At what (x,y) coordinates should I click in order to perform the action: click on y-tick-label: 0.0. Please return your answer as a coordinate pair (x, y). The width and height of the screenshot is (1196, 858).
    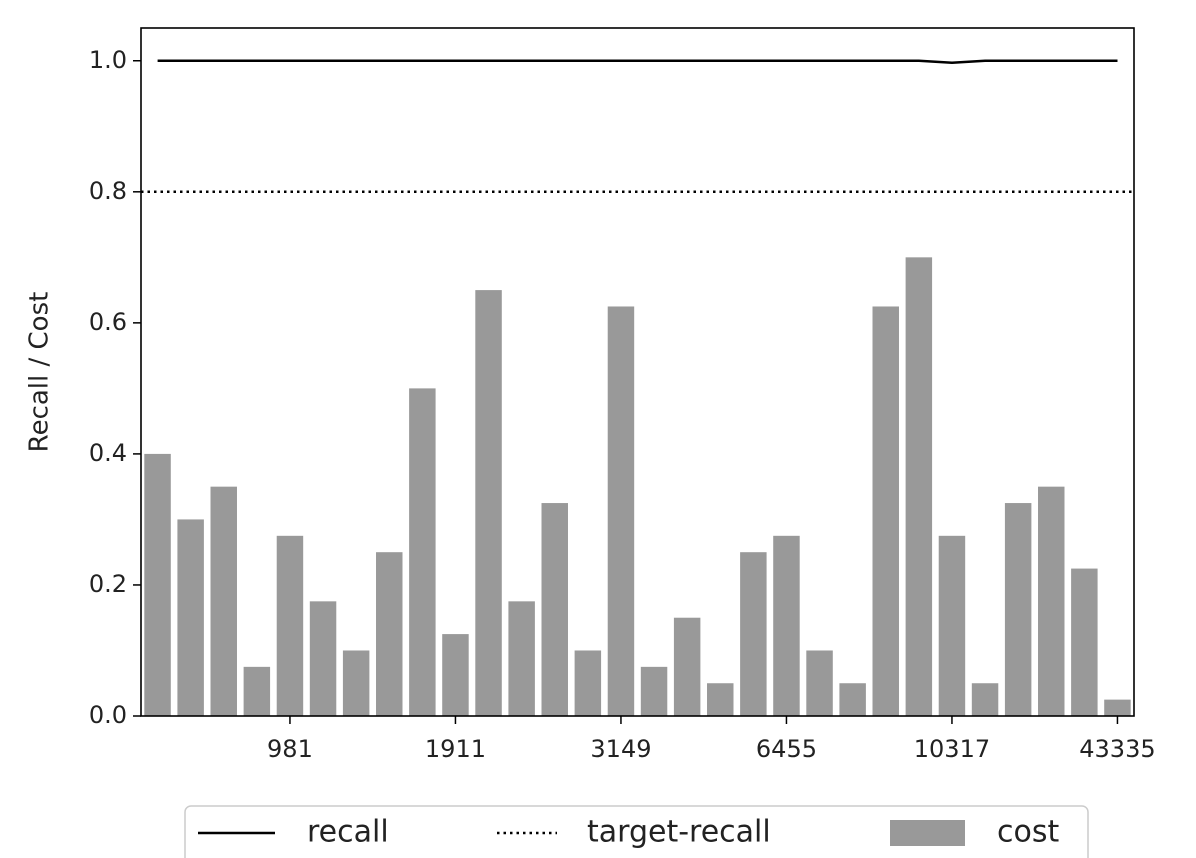
    Looking at the image, I should click on (108, 715).